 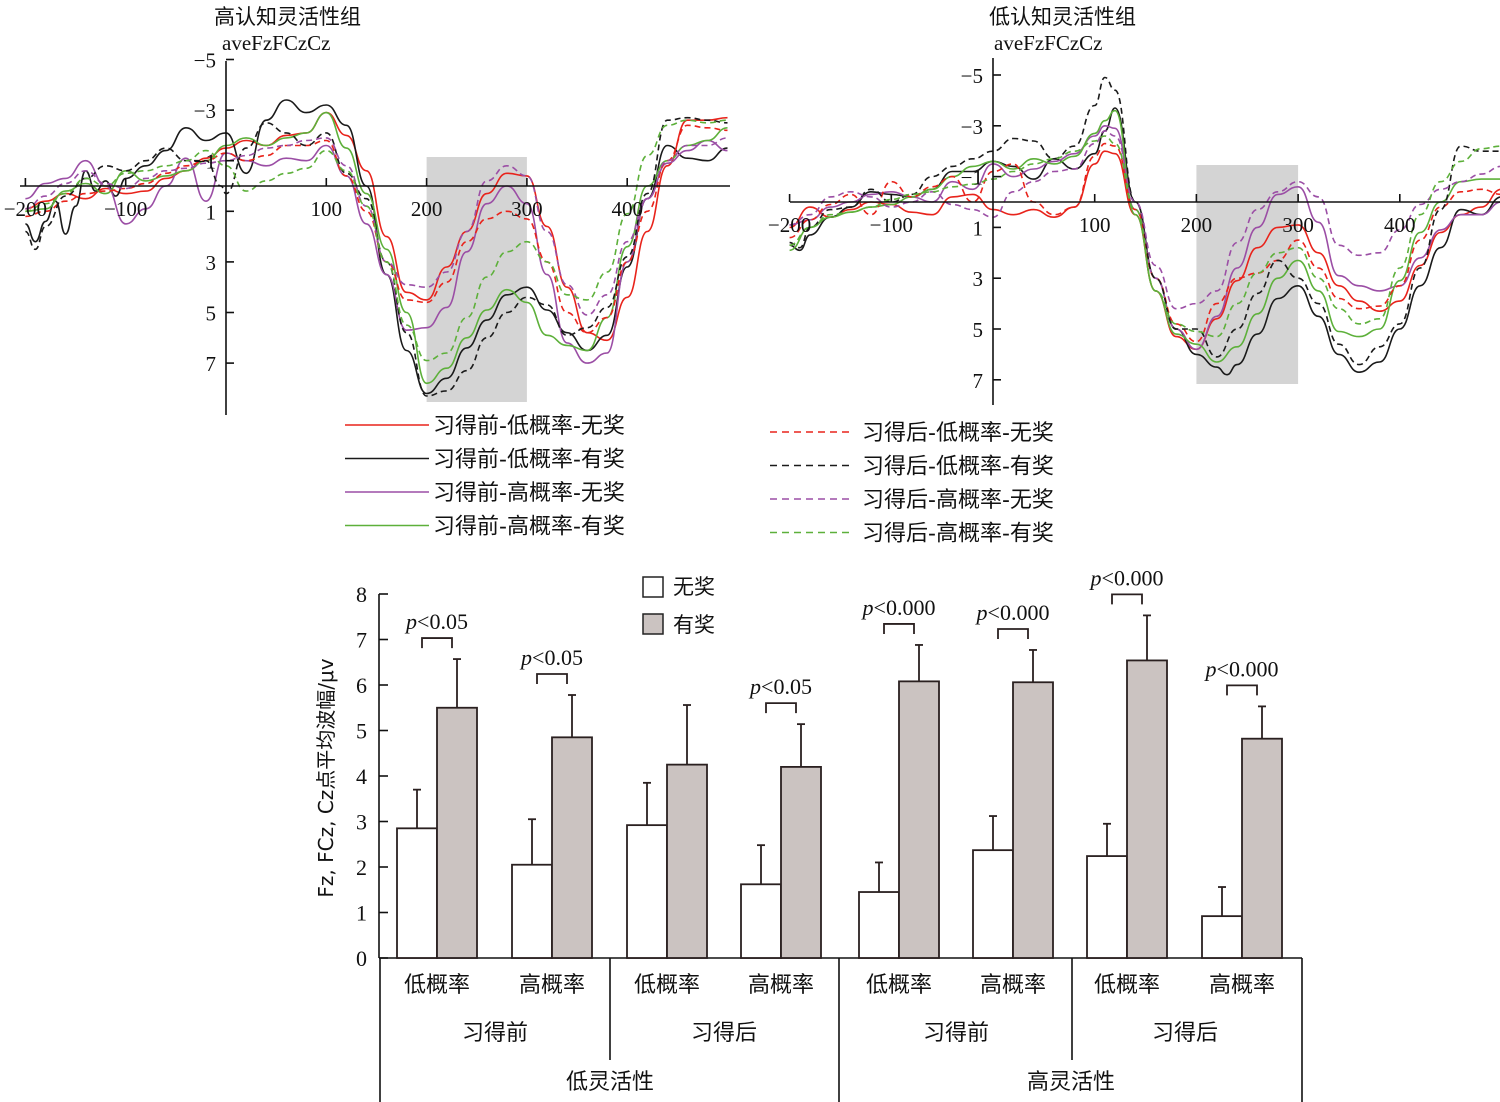 What do you see at coordinates (1071, 1082) in the screenshot?
I see `group-label-flexibility: 高灵活性` at bounding box center [1071, 1082].